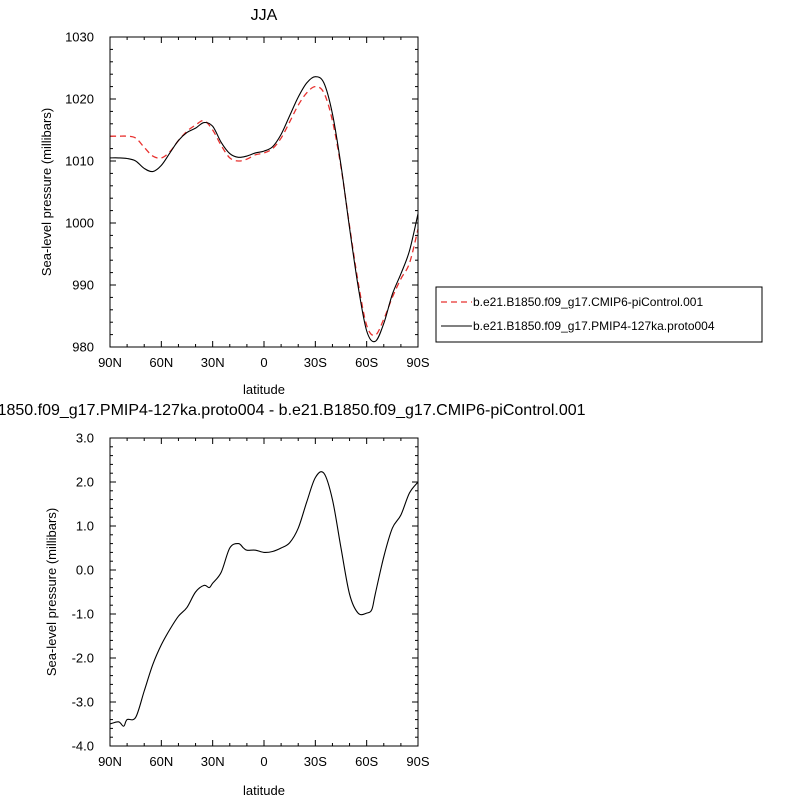 The image size is (800, 800). I want to click on panel-1-series, so click(264, 209).